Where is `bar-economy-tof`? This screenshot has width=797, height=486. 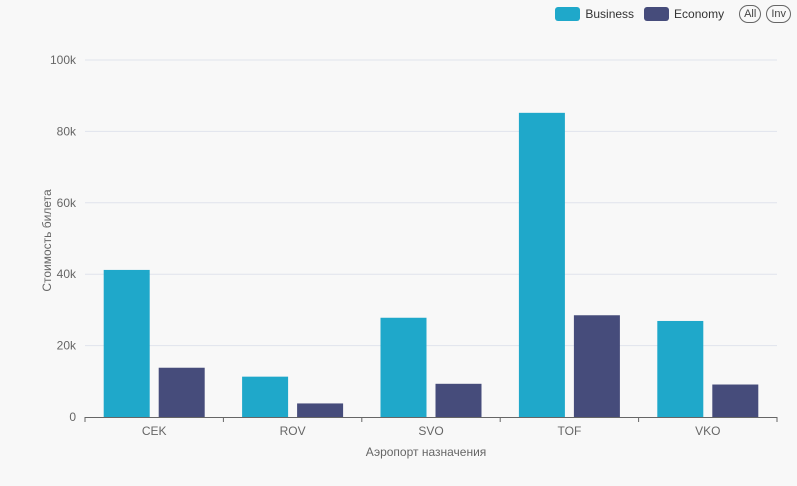 bar-economy-tof is located at coordinates (596, 366).